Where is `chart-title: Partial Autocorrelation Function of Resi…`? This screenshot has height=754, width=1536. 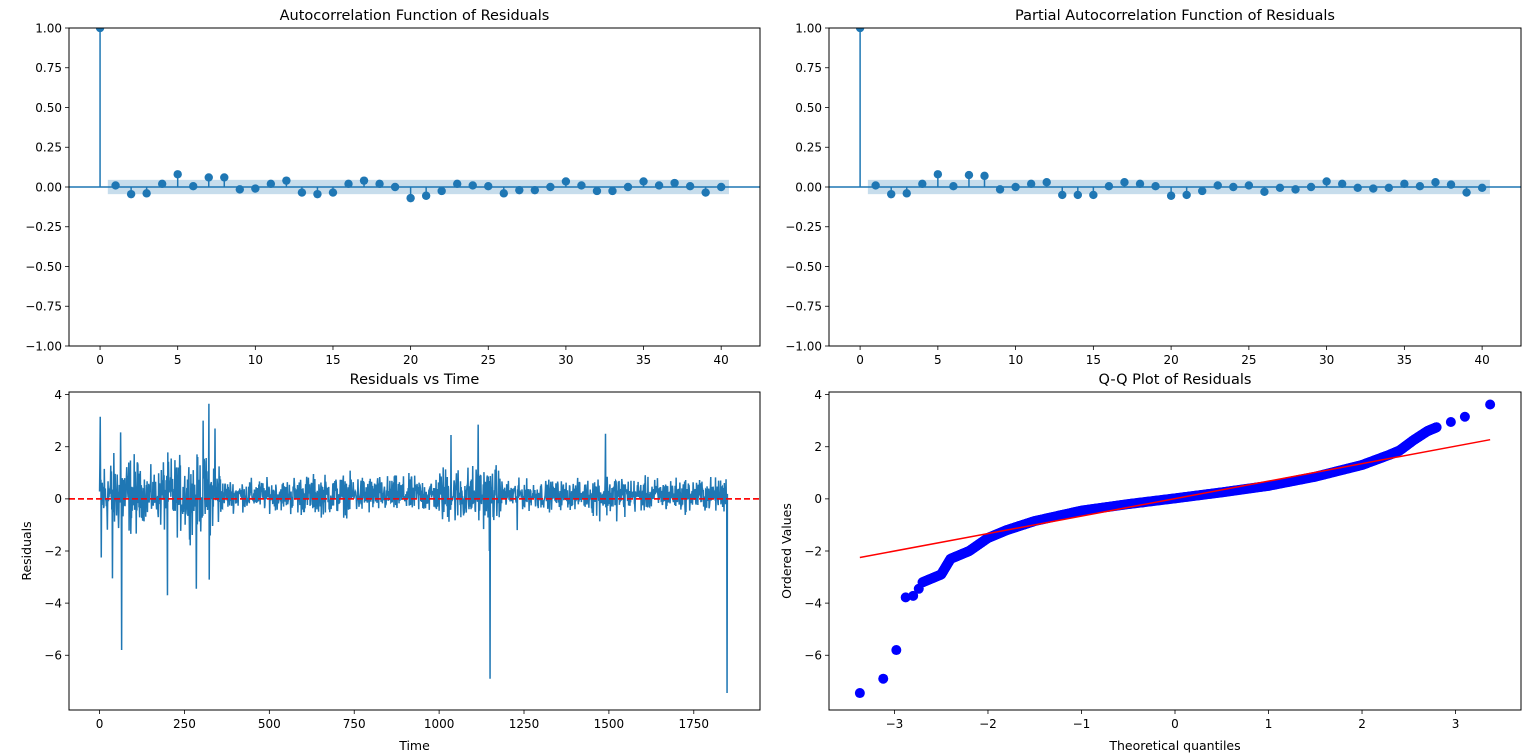 chart-title: Partial Autocorrelation Function of Resi… is located at coordinates (1175, 16).